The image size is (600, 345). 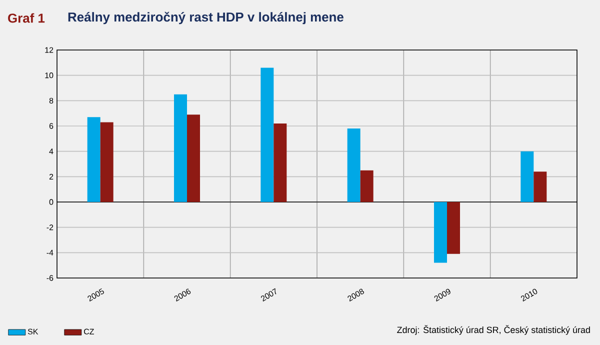 I want to click on chart-title: Reálny medziročný rast HDP v lokálnej mene, so click(x=206, y=18).